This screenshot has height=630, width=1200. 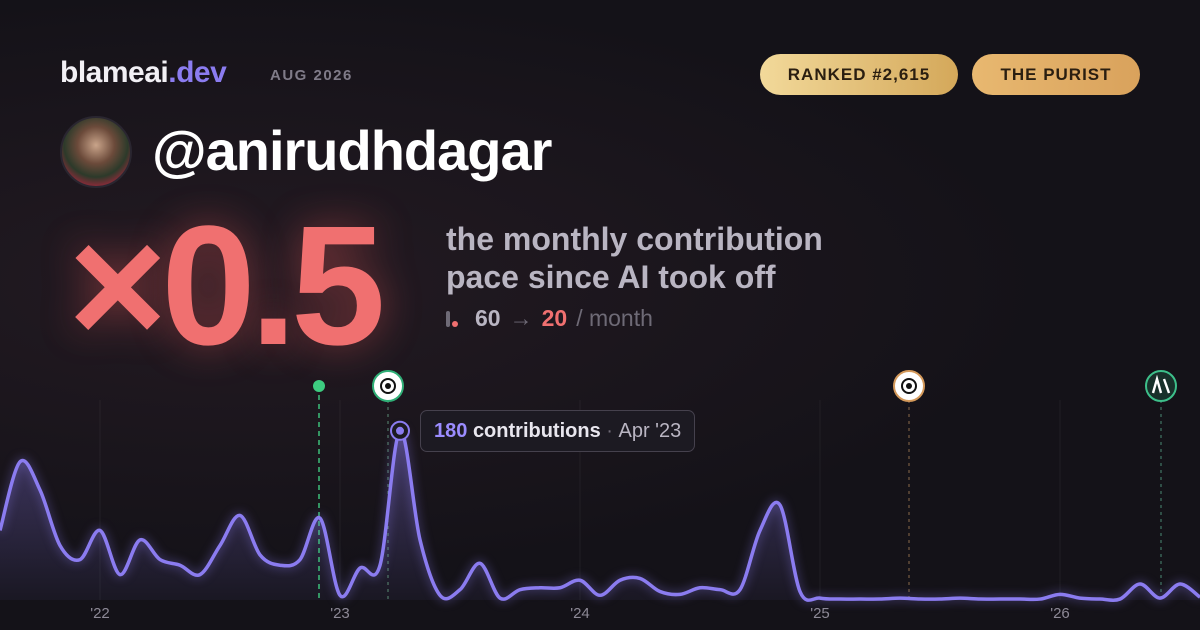 What do you see at coordinates (100, 613) in the screenshot?
I see `x-tick-label: '22` at bounding box center [100, 613].